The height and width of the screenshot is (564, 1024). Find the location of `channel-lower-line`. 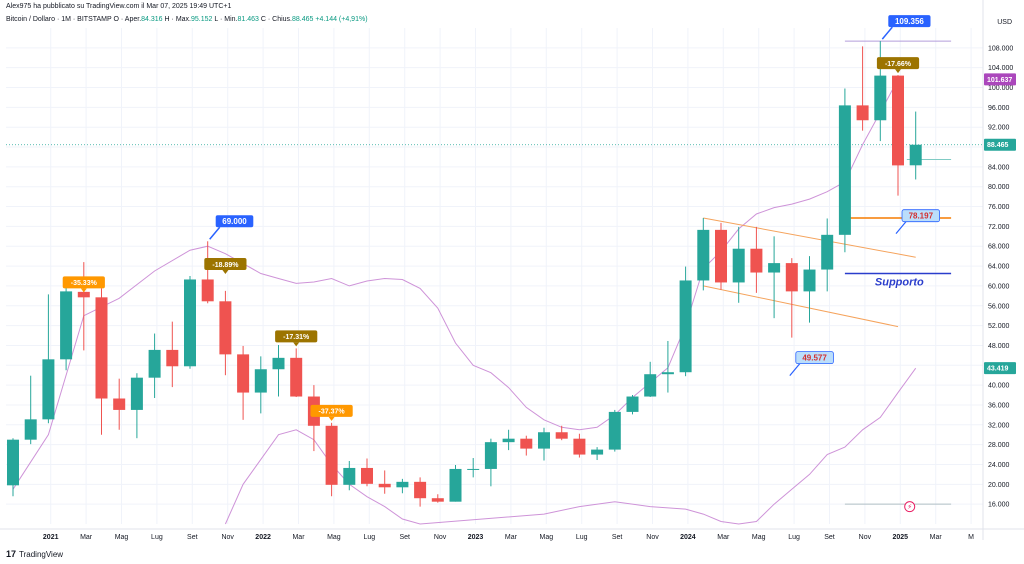

channel-lower-line is located at coordinates (801, 306).